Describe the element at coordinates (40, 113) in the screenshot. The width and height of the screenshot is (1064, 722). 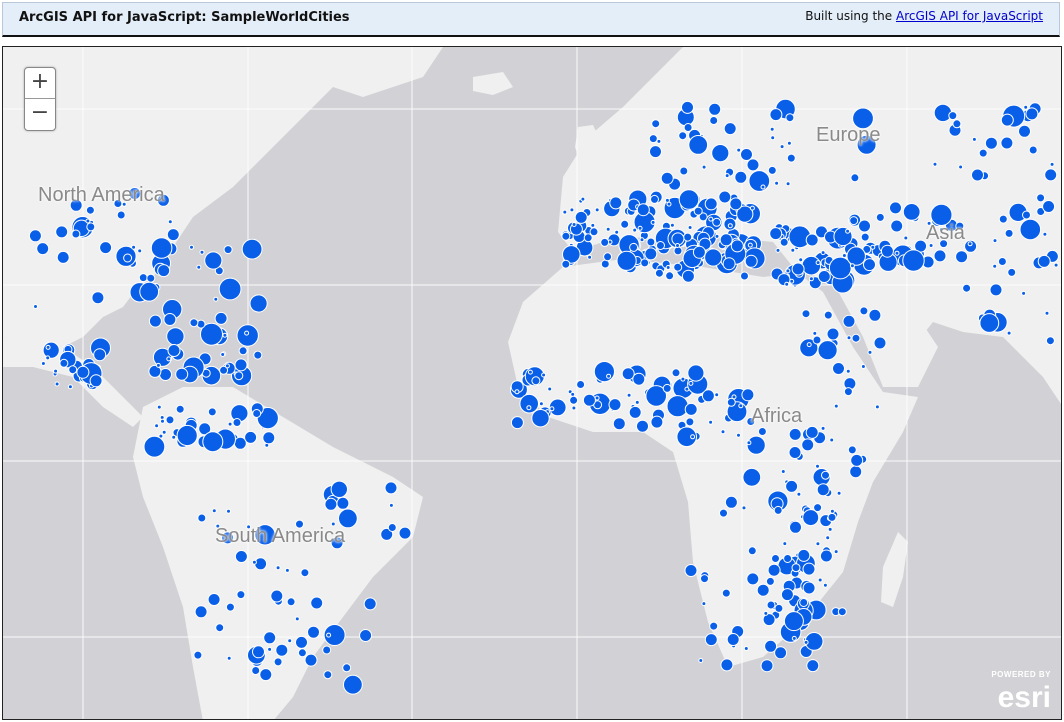
I see `zoom-out-button: −` at that location.